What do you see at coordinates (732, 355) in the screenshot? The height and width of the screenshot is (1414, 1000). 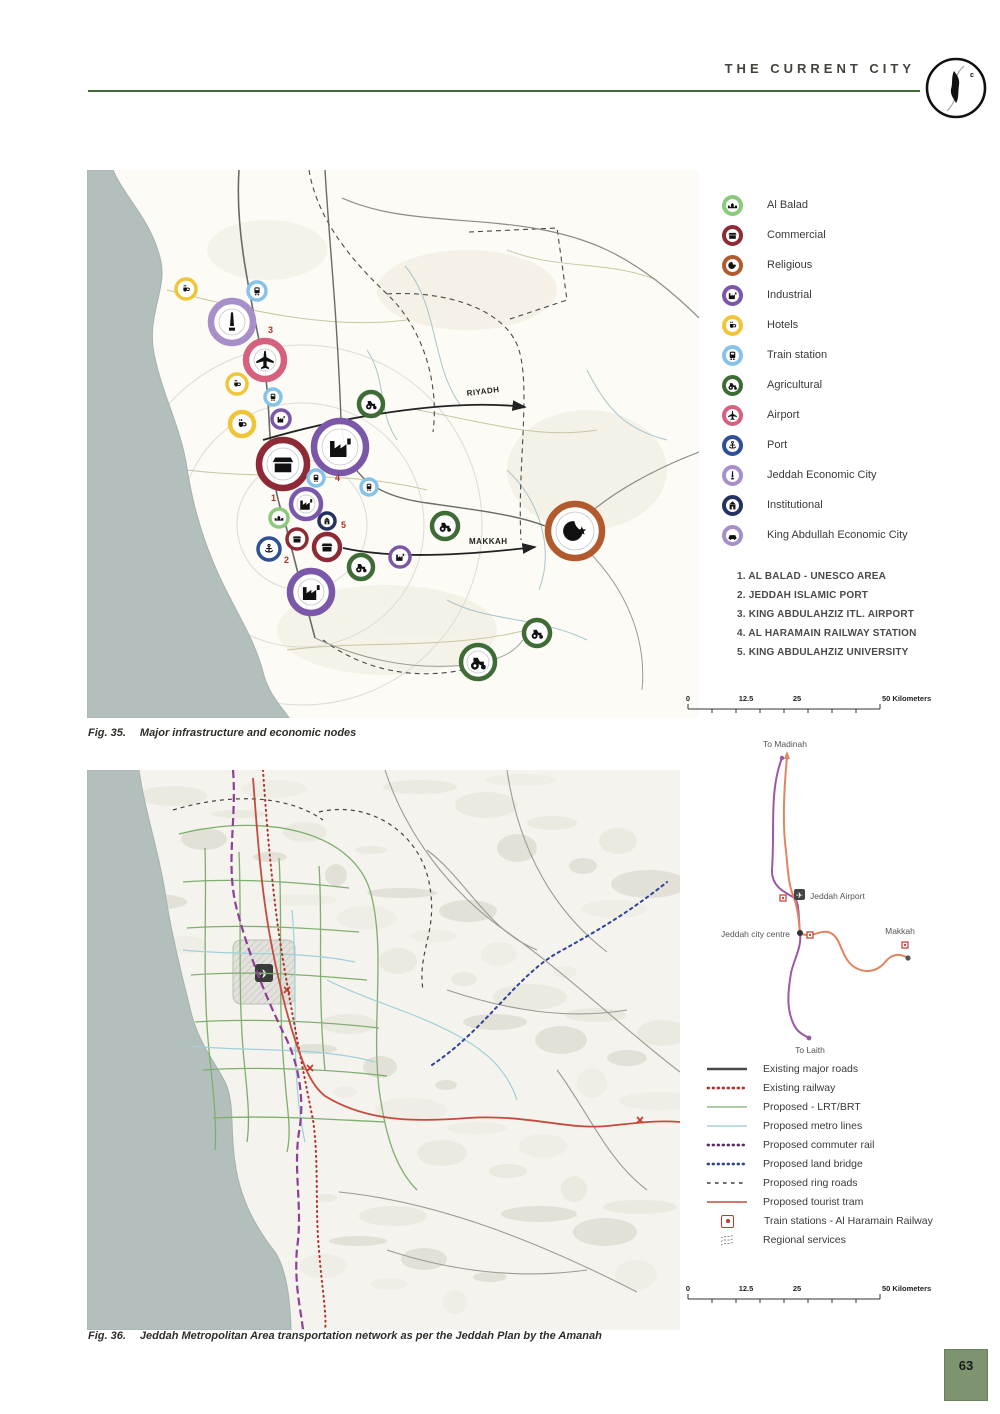 I see `train-station-icon` at bounding box center [732, 355].